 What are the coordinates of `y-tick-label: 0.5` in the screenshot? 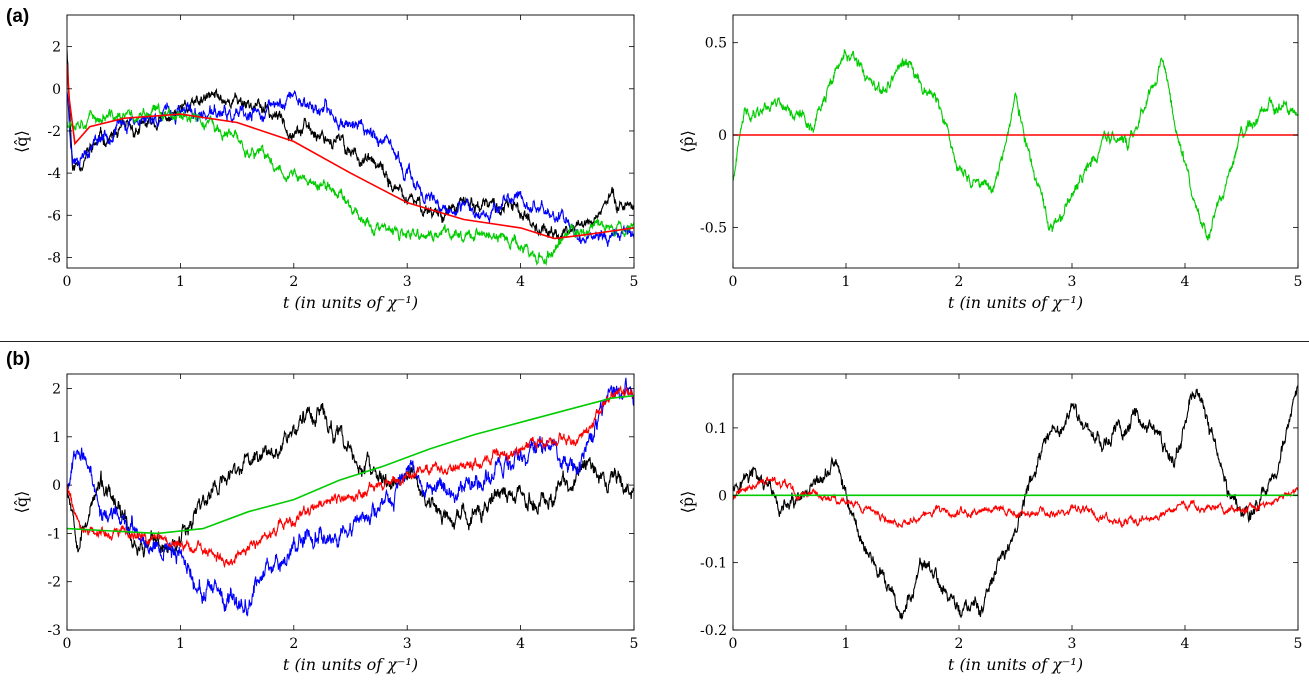 It's located at (716, 44).